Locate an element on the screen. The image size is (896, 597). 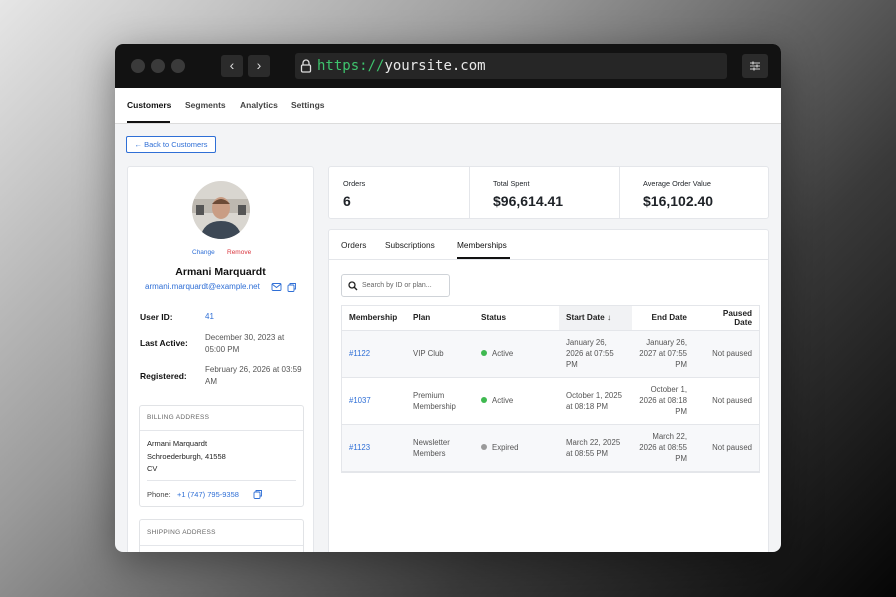
back-nav: ‹ is located at coordinates (232, 66).